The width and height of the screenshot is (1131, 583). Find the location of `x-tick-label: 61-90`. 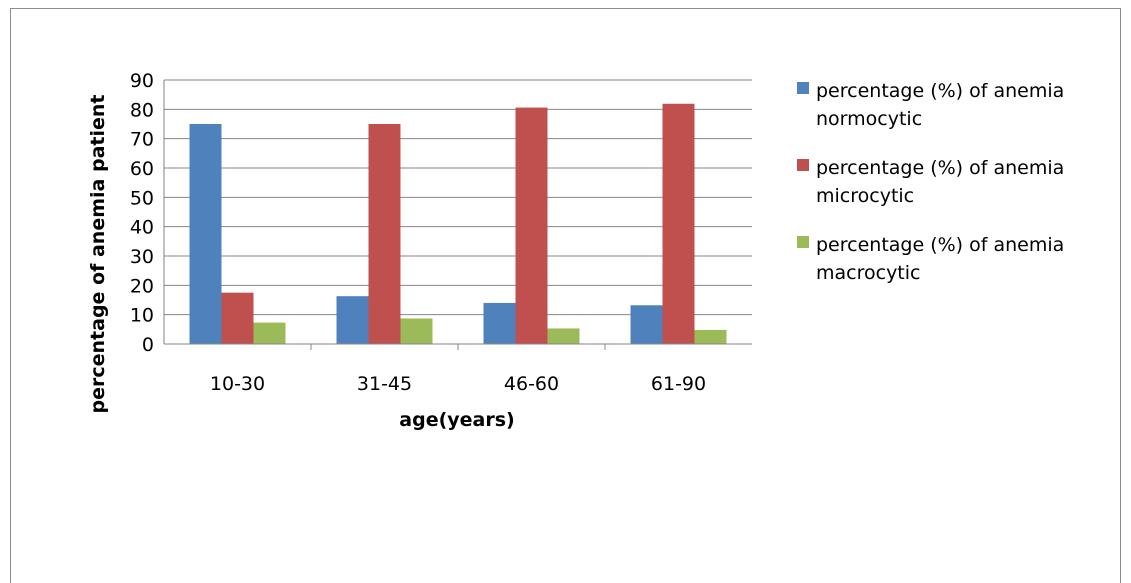

x-tick-label: 61-90 is located at coordinates (678, 384).